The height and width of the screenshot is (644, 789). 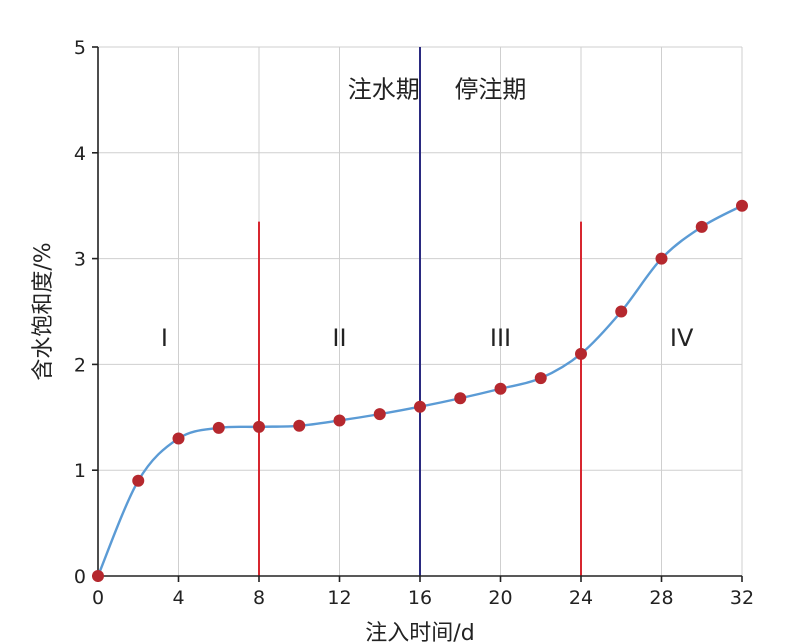 I want to click on x-tick-label: 24, so click(x=581, y=598).